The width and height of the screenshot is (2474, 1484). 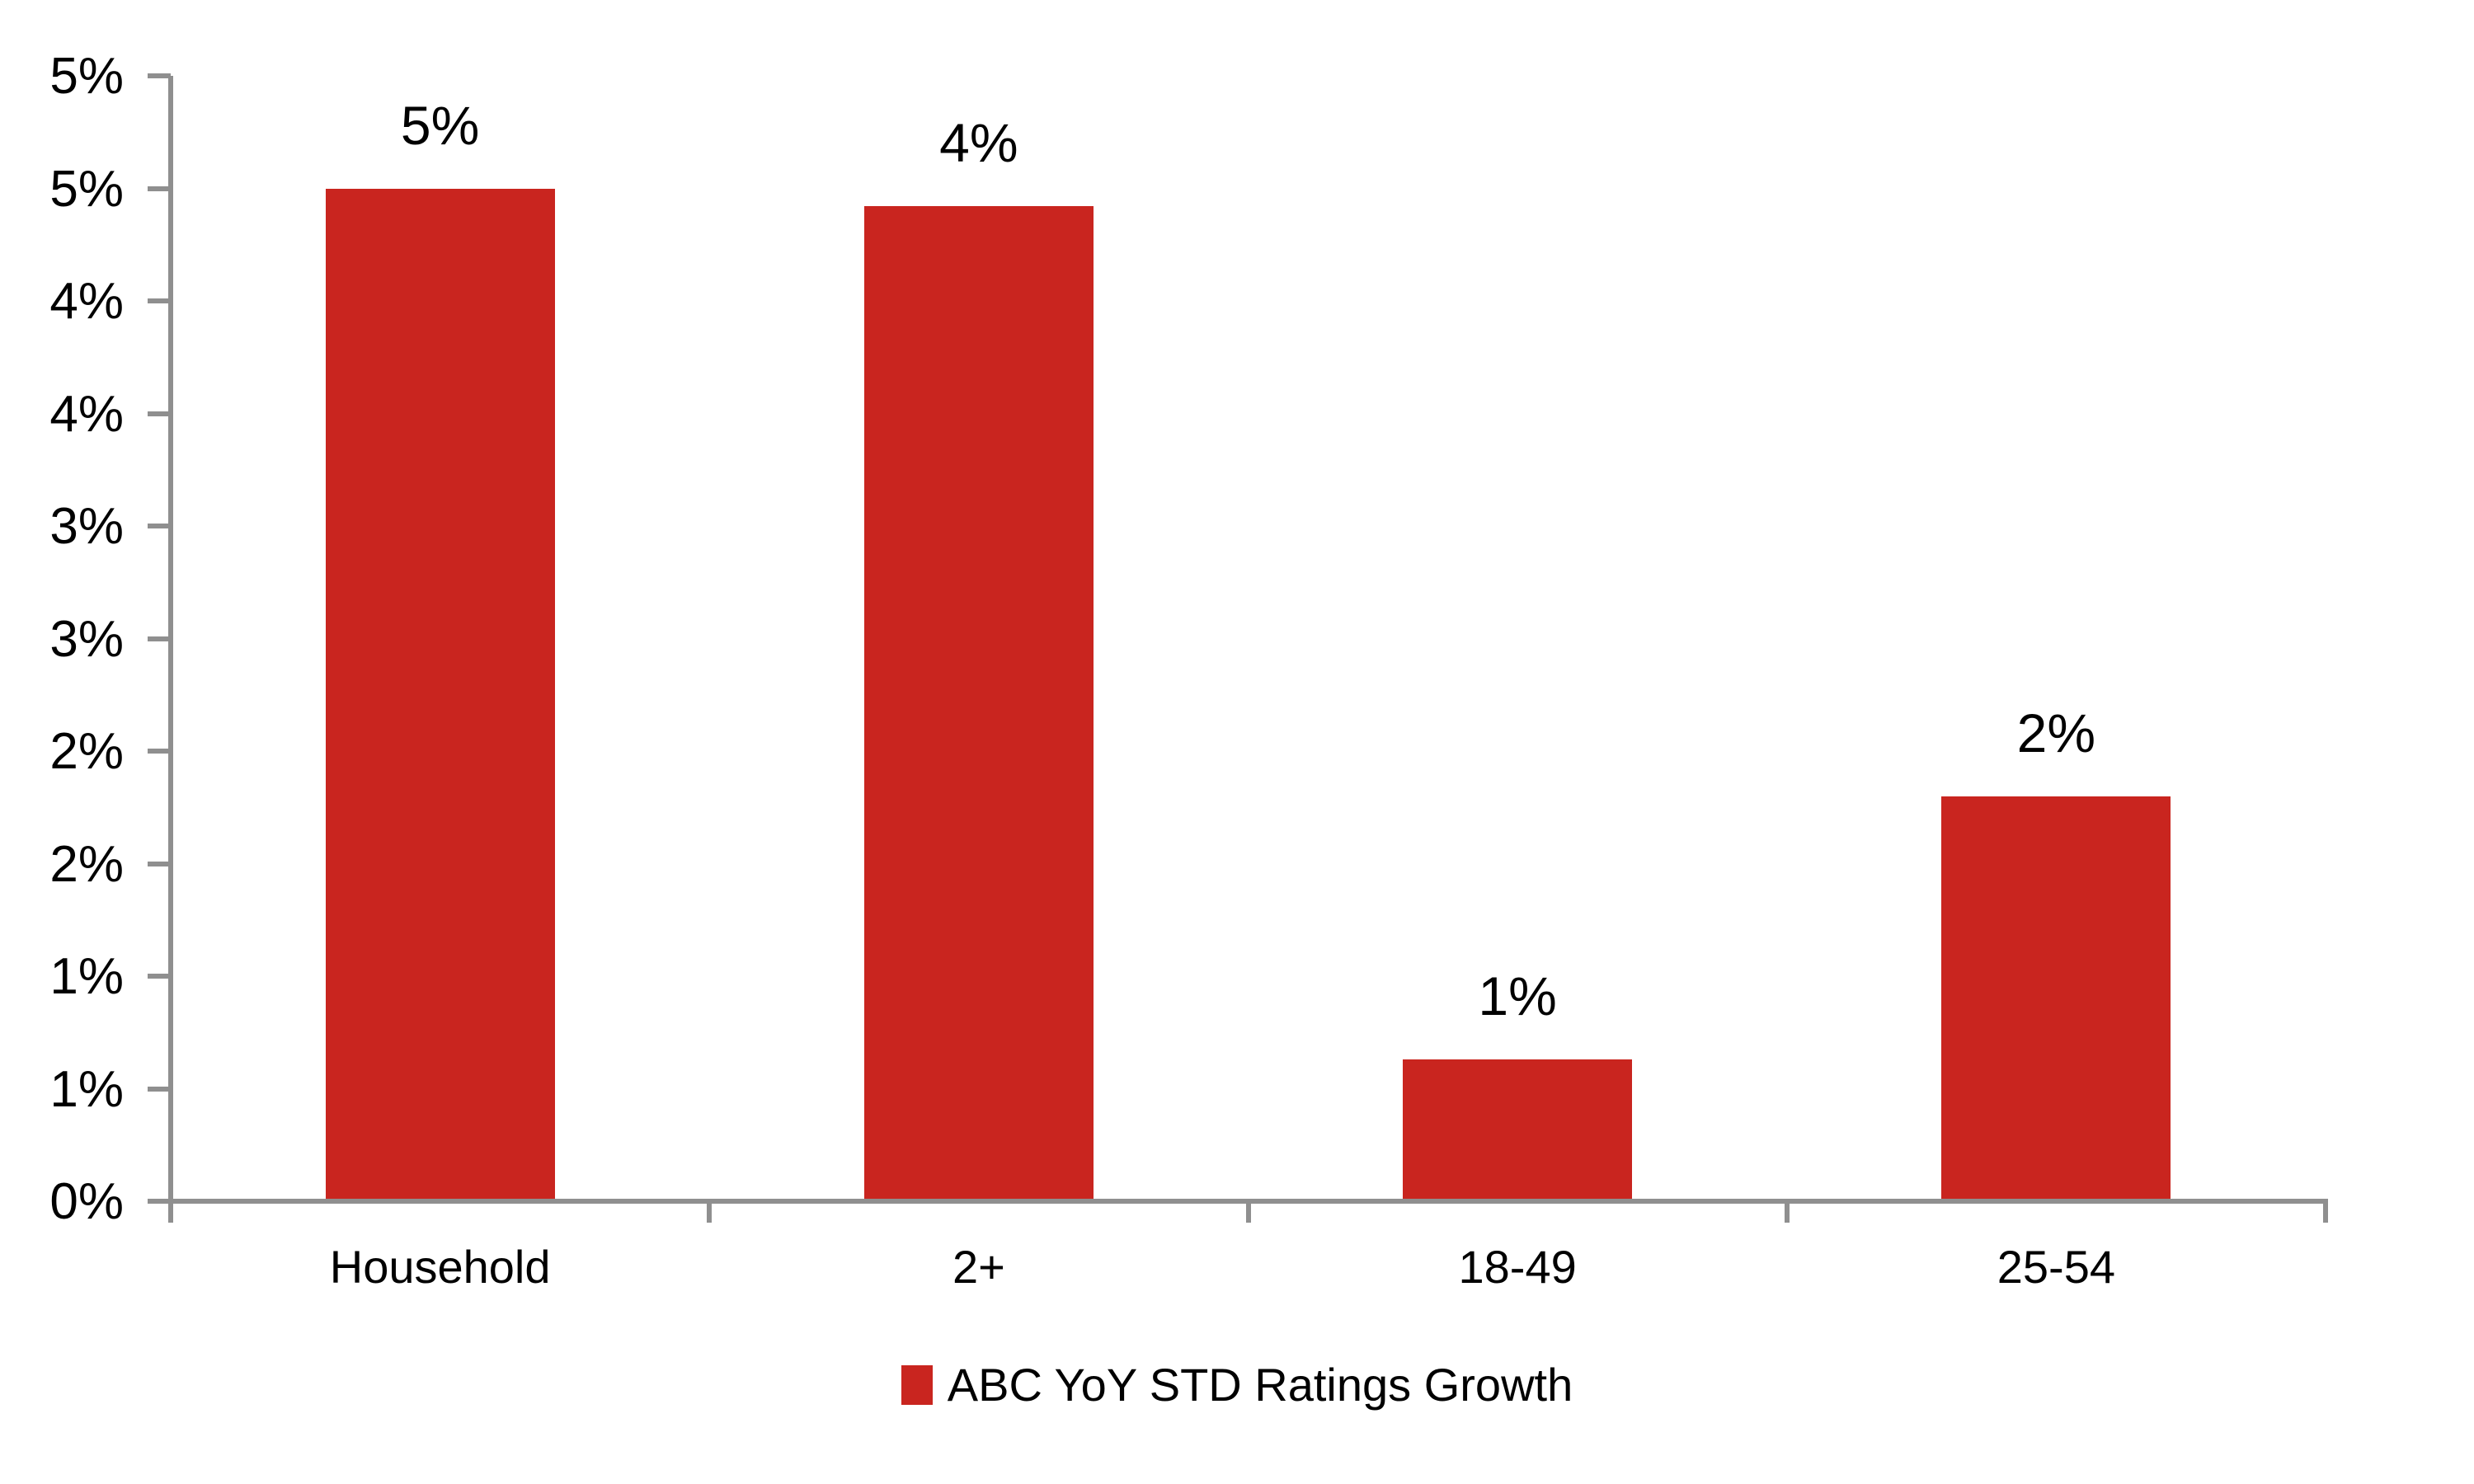 I want to click on x-category-label-Household: Household, so click(x=440, y=1267).